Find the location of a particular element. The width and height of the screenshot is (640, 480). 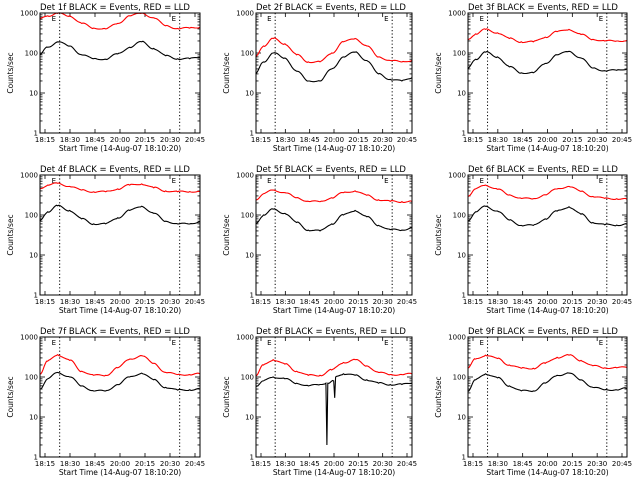

panel-title: Det 5f BLACK = Events, RED = LLD is located at coordinates (331, 170).